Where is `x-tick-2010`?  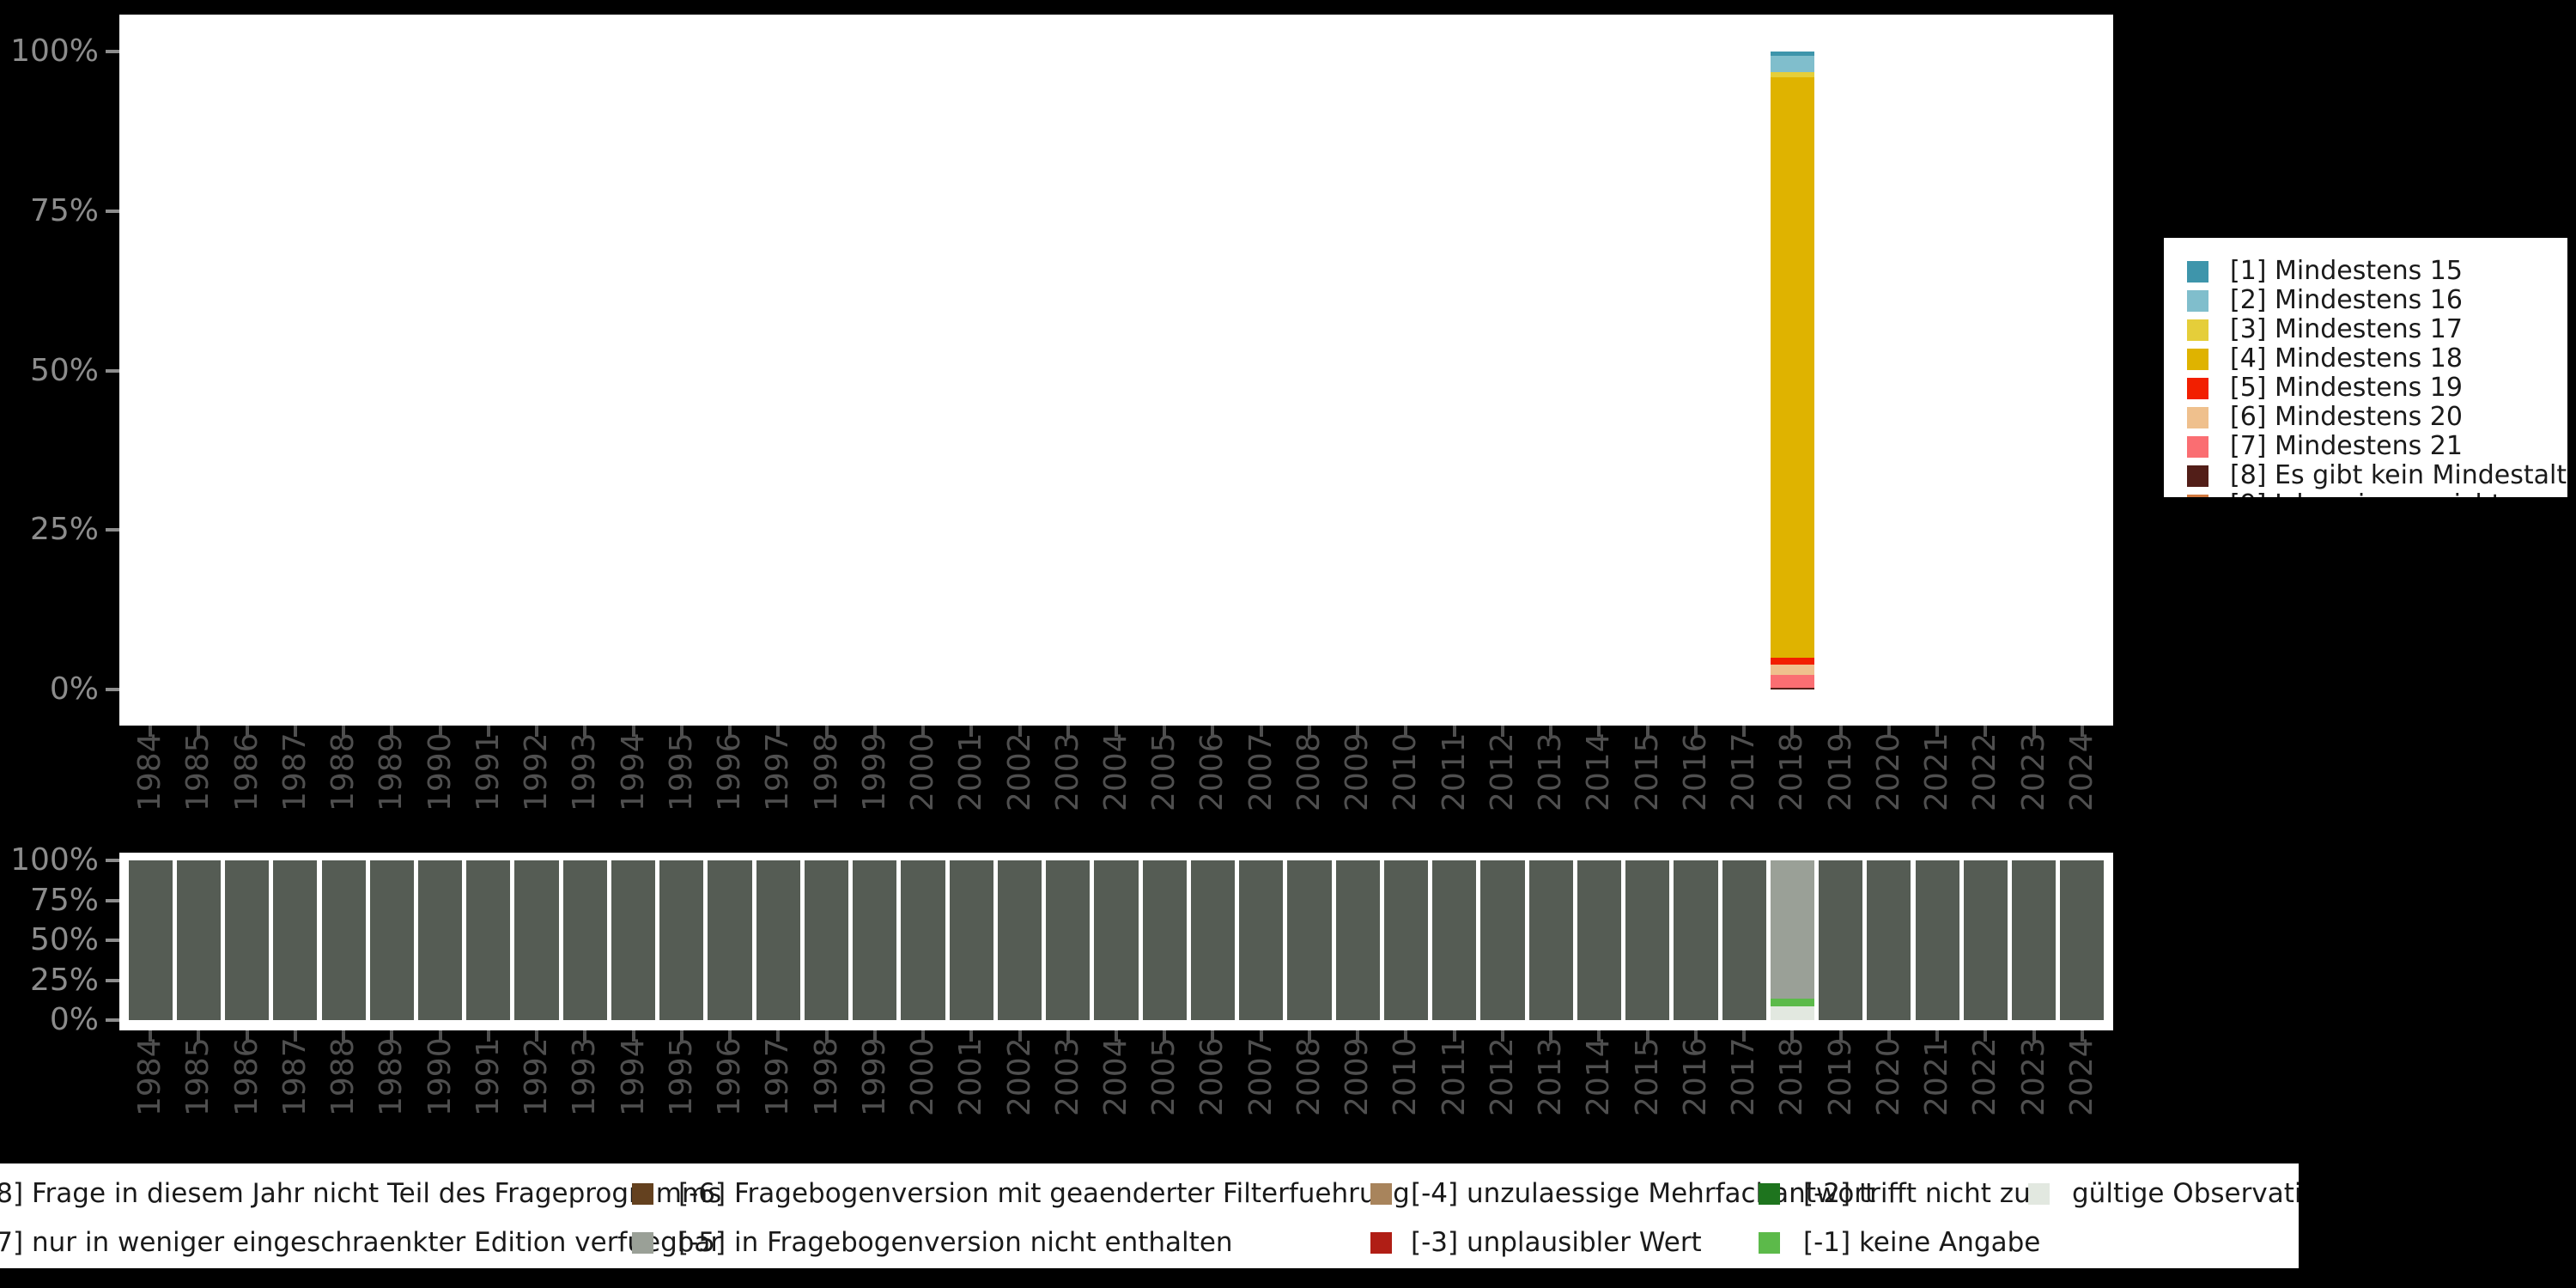 x-tick-2010 is located at coordinates (1406, 731).